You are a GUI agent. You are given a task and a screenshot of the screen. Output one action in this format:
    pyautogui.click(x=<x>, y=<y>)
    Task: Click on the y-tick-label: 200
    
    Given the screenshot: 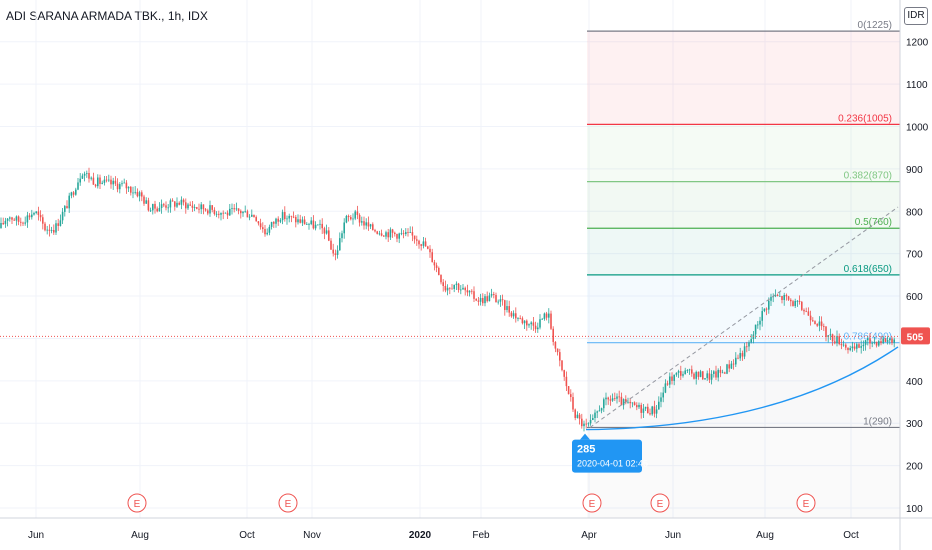 What is the action you would take?
    pyautogui.click(x=914, y=467)
    